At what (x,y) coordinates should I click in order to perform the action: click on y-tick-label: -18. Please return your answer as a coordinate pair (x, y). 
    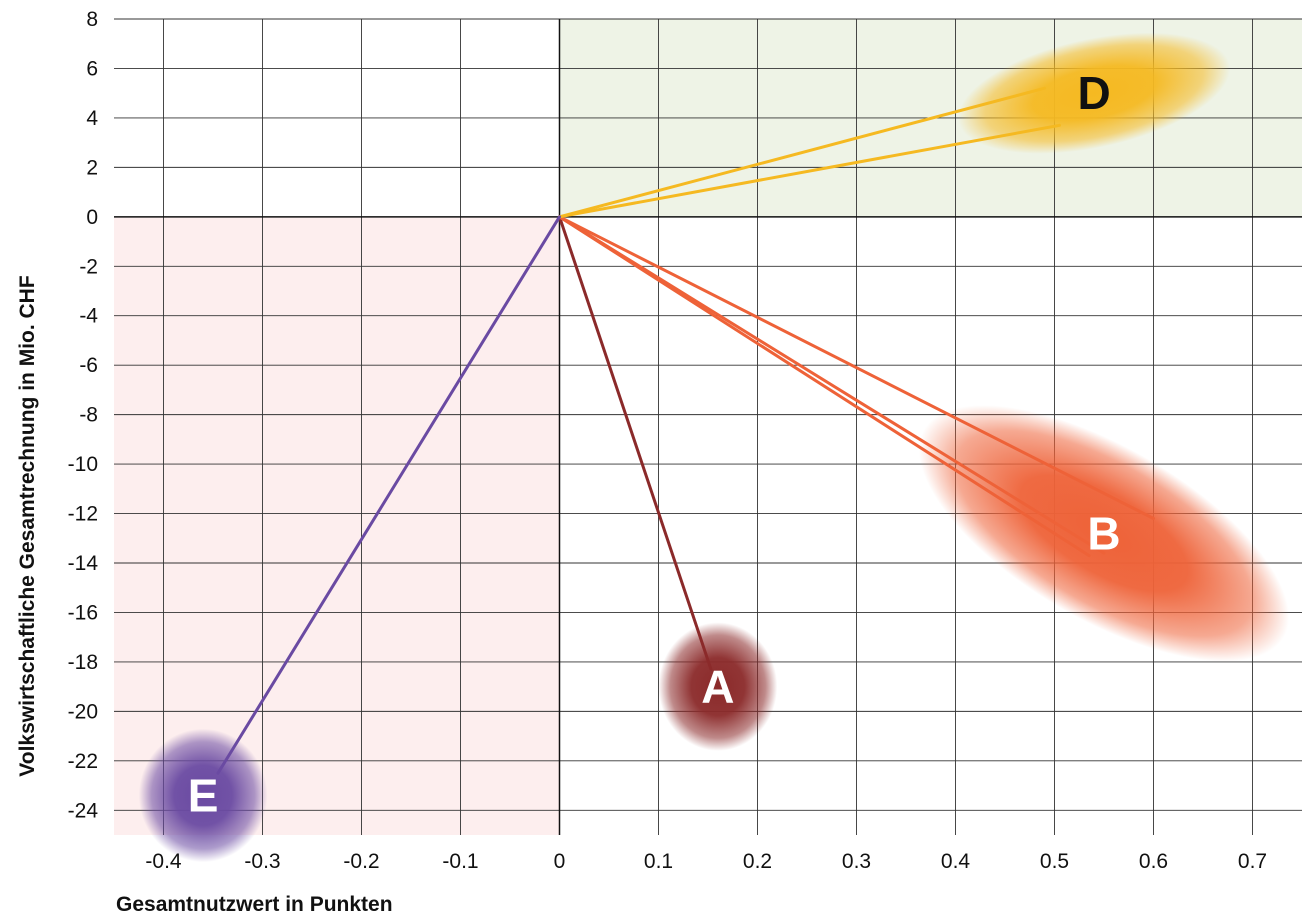
    Looking at the image, I should click on (83, 662).